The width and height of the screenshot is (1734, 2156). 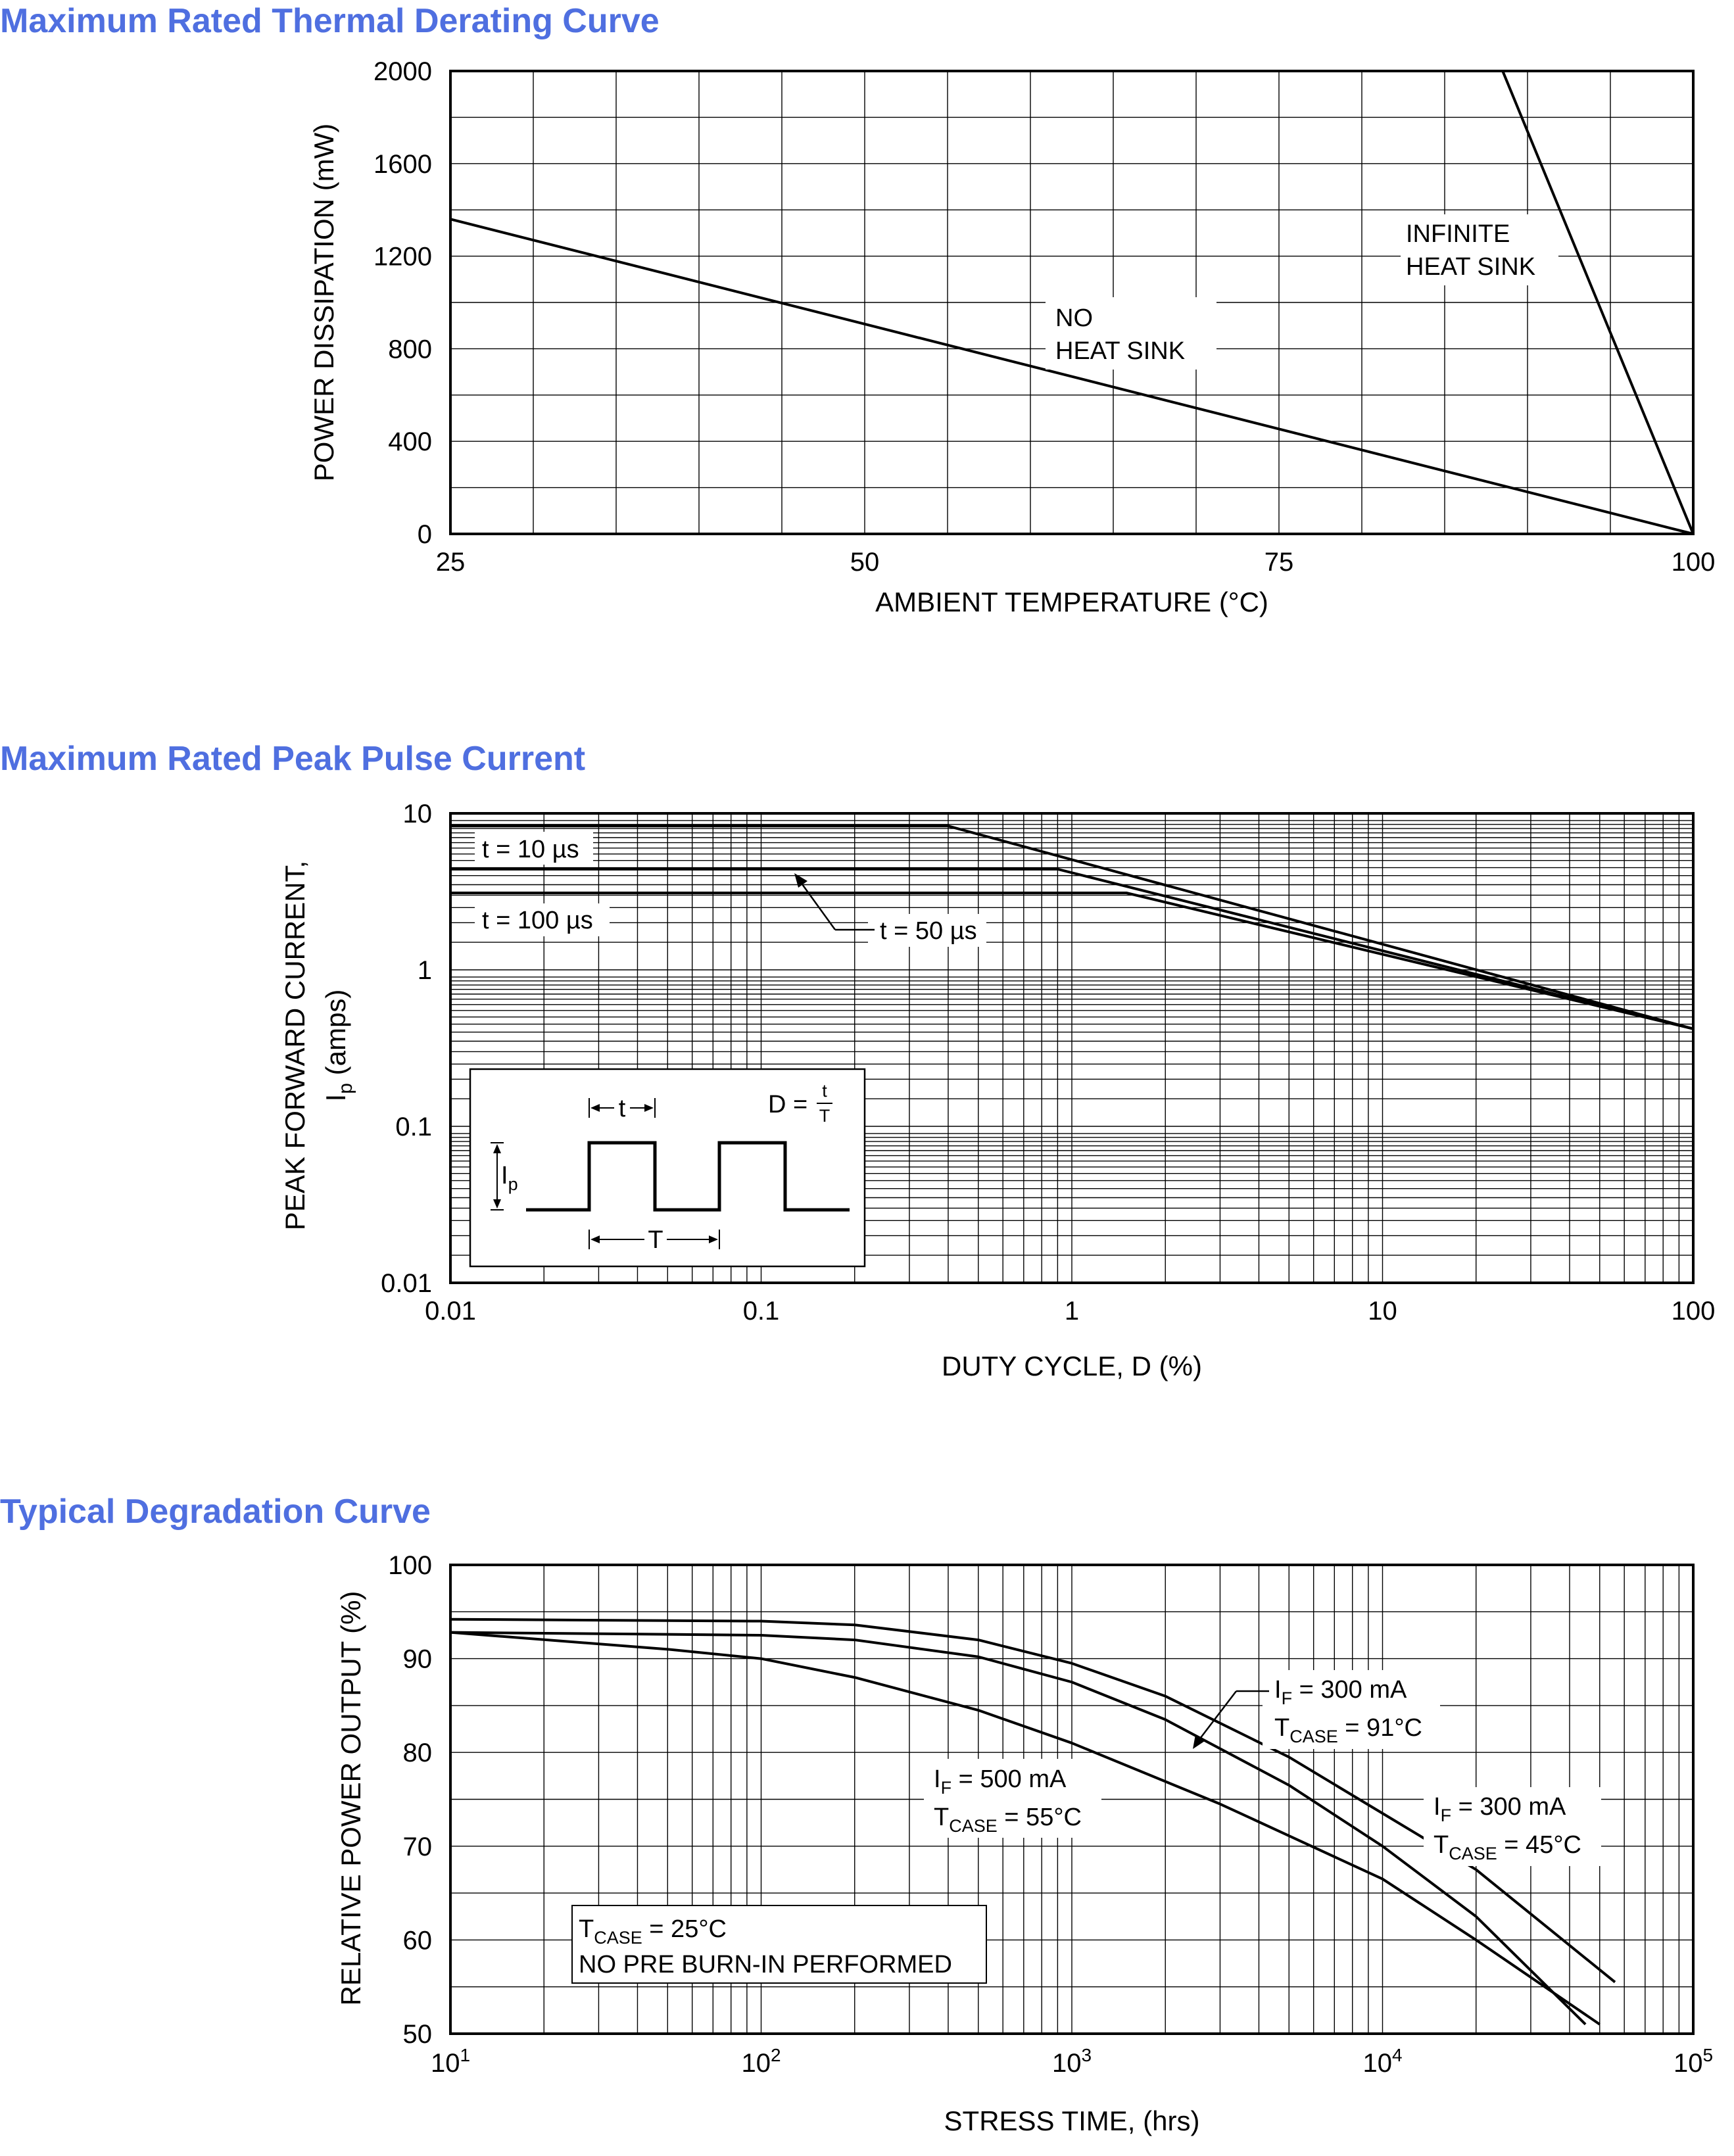 What do you see at coordinates (776, 2055) in the screenshot?
I see `chart3-x-tick-exponent: 2` at bounding box center [776, 2055].